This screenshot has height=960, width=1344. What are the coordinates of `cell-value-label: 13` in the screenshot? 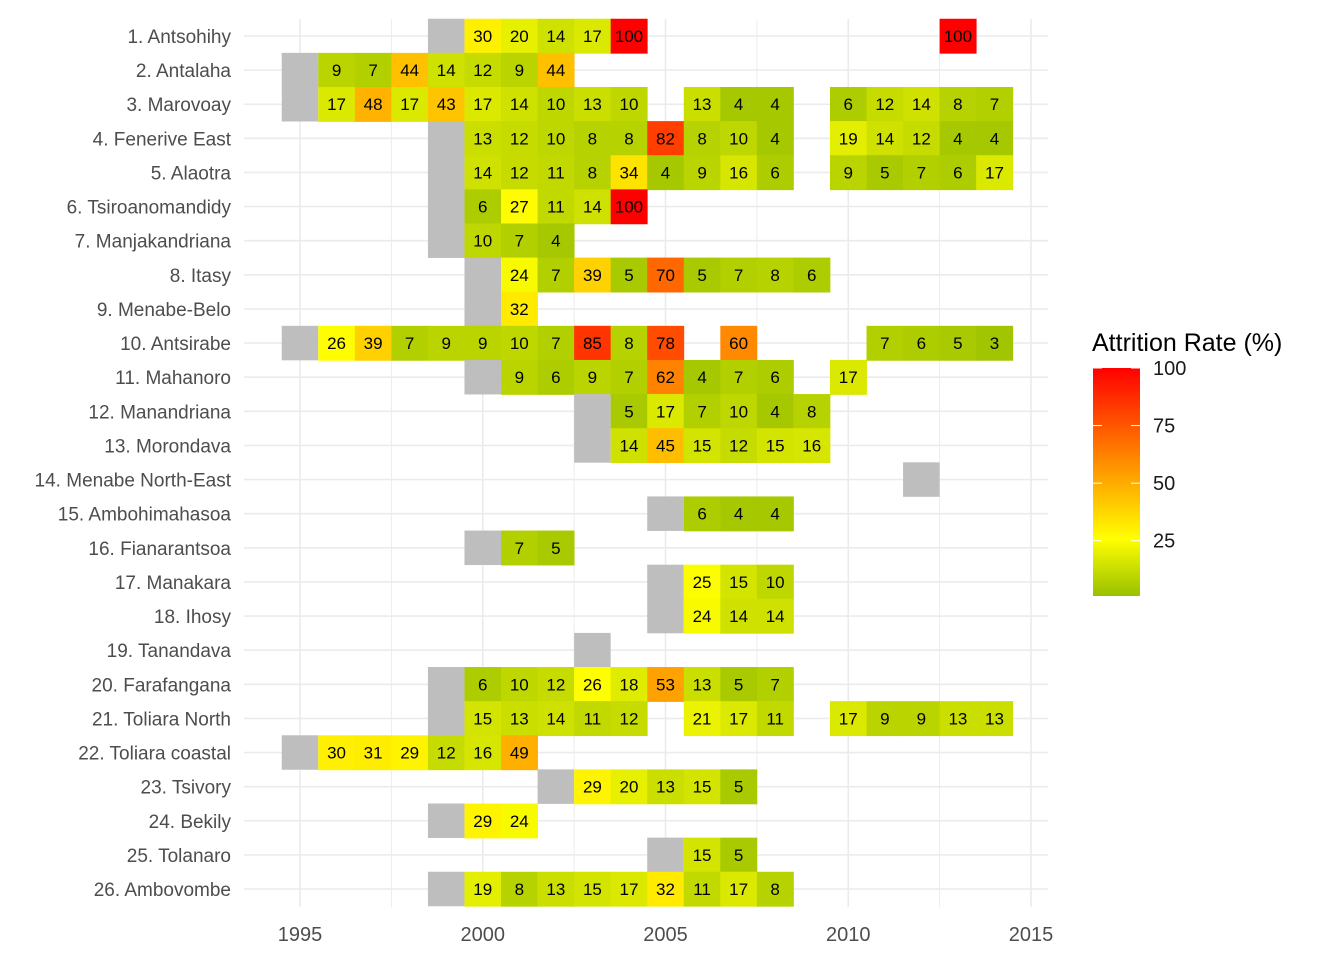 It's located at (592, 104).